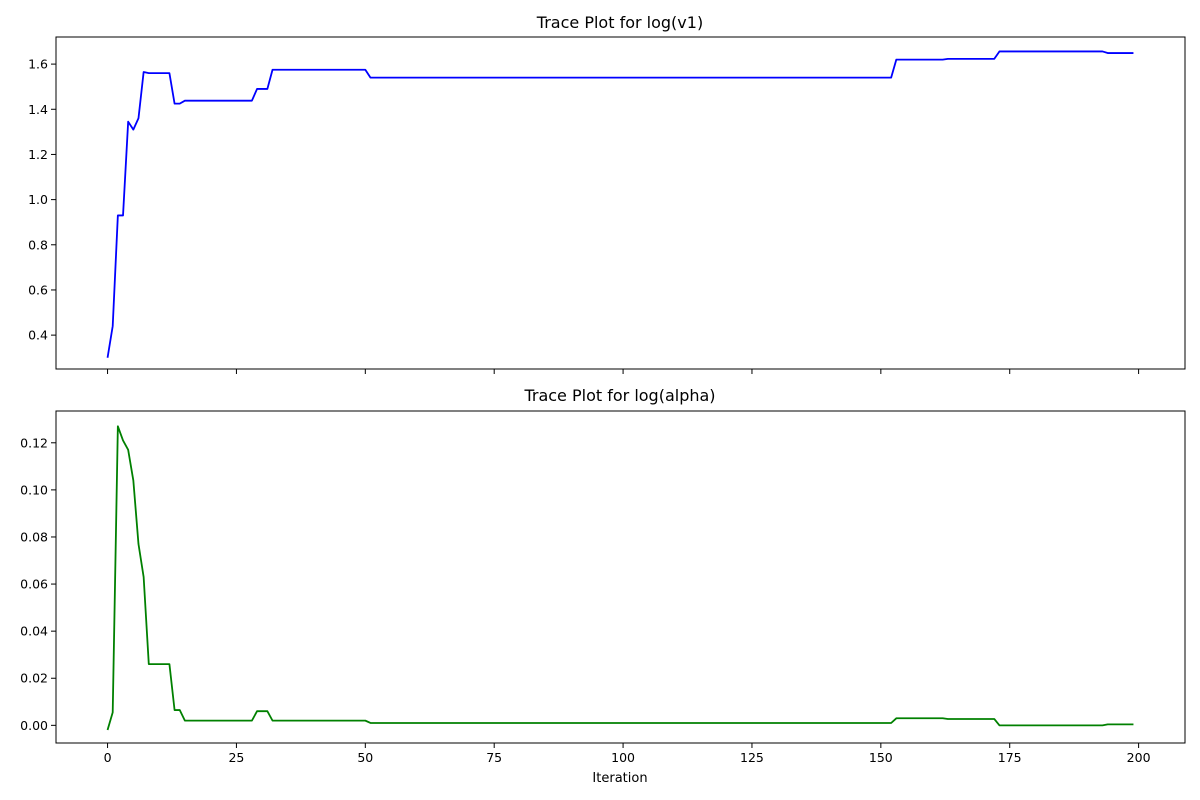 The image size is (1200, 800). Describe the element at coordinates (108, 757) in the screenshot. I see `x-tick-label: 0` at that location.